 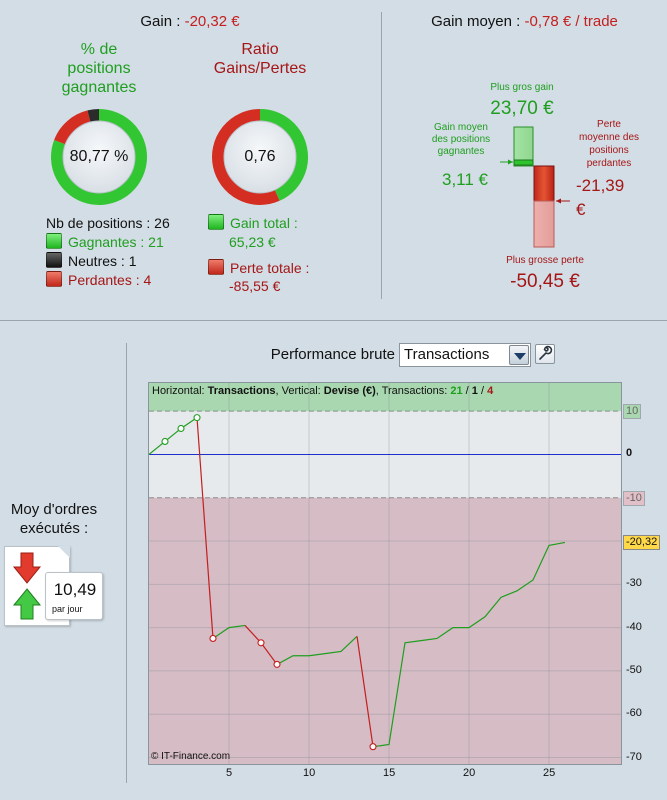 I want to click on biggest-gain-bar, so click(x=523, y=146).